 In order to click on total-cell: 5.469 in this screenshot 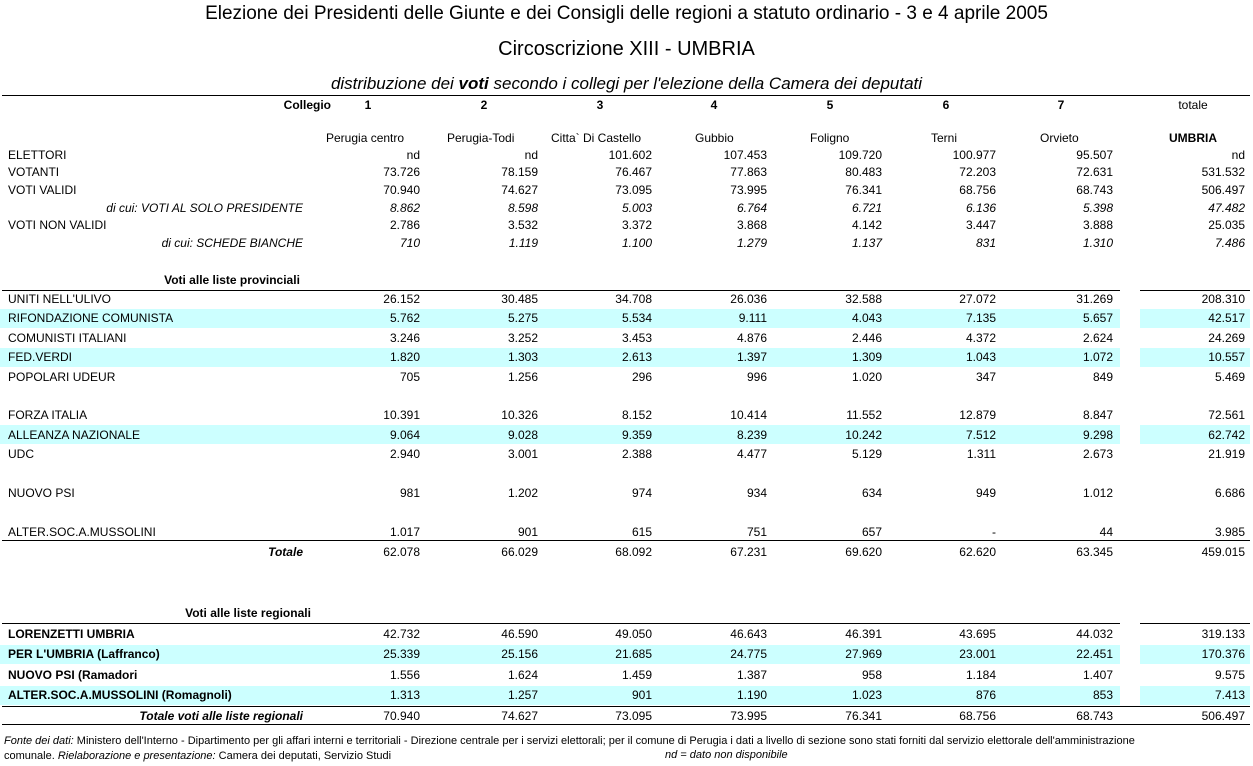, I will do `click(1229, 376)`.